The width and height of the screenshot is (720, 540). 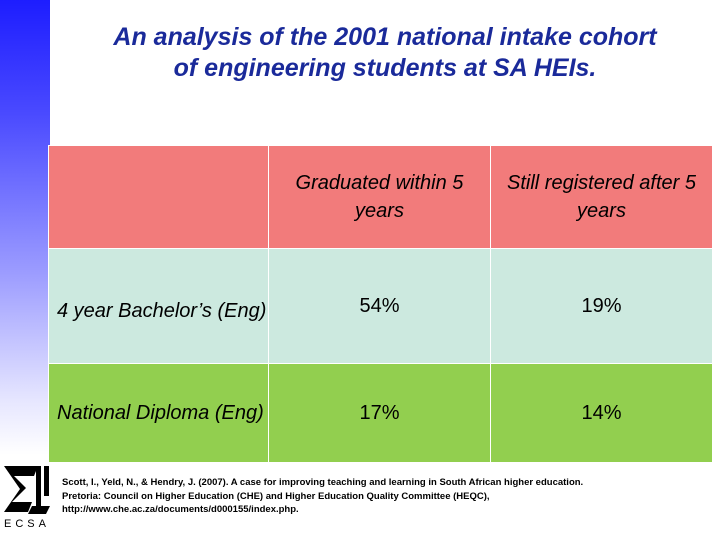 What do you see at coordinates (158, 197) in the screenshot?
I see `table-header-empty-cell` at bounding box center [158, 197].